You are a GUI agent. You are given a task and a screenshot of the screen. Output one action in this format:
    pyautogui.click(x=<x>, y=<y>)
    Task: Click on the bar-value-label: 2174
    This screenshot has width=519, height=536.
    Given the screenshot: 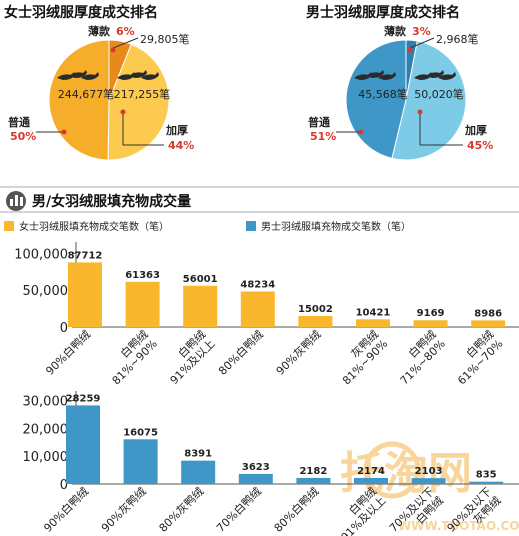 What is the action you would take?
    pyautogui.click(x=371, y=471)
    